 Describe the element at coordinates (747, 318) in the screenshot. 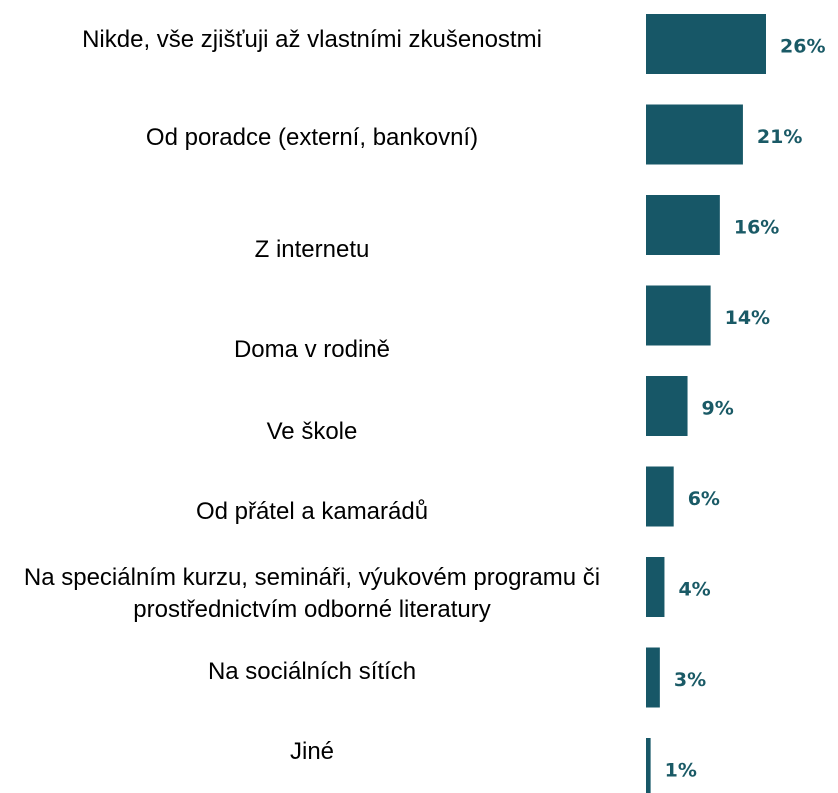

I see `value-label: 14%` at that location.